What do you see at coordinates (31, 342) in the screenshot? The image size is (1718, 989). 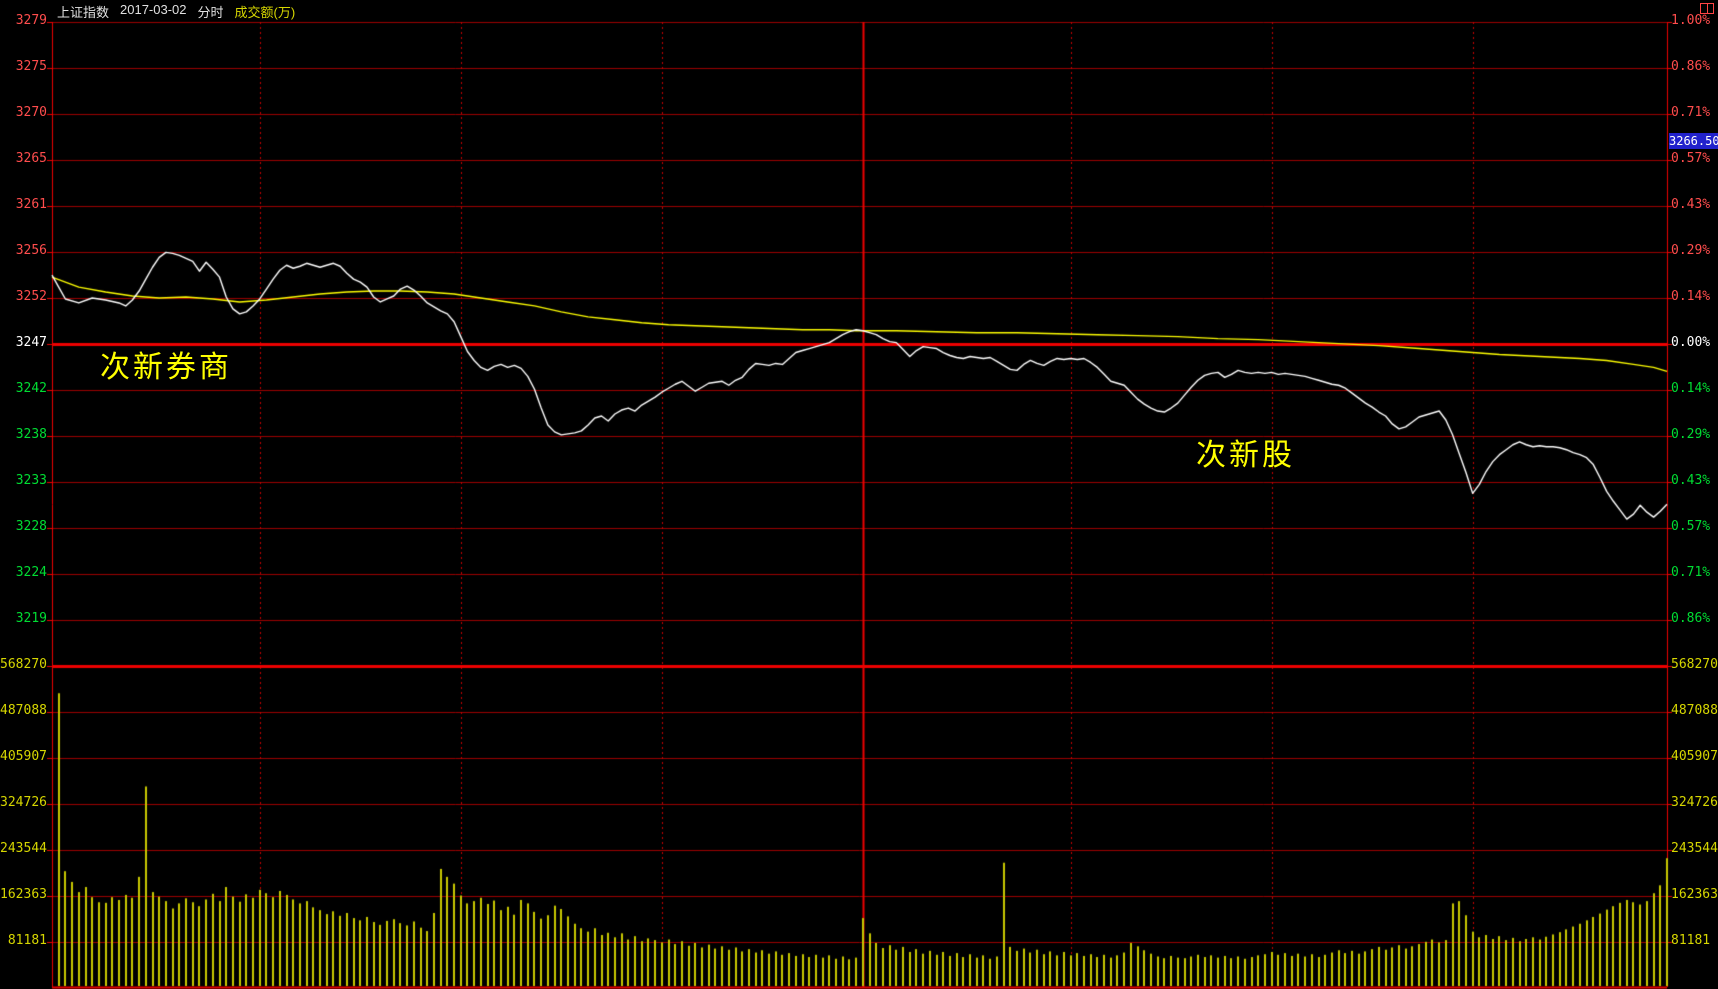 I see `price-axis-label-prev-close: 3247` at bounding box center [31, 342].